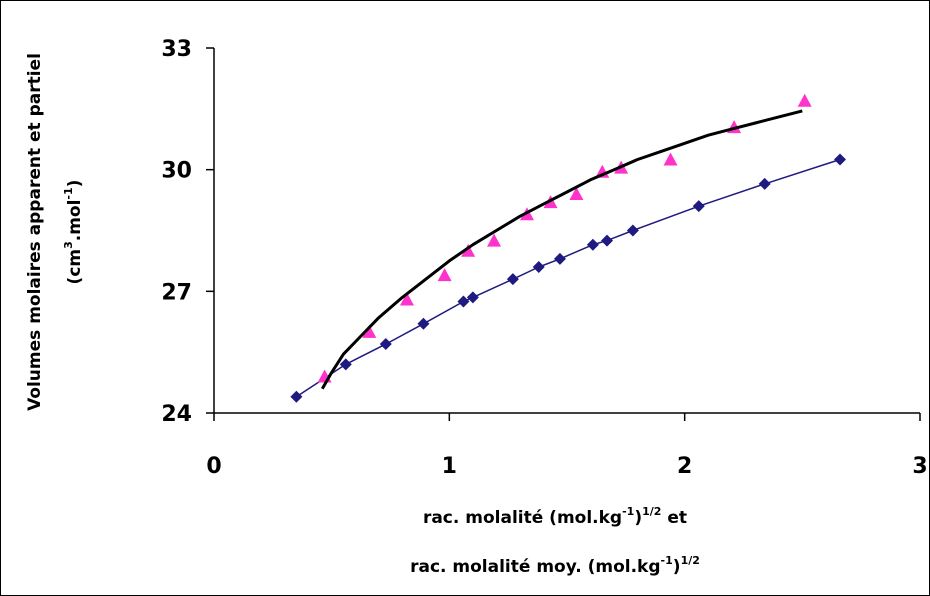 The width and height of the screenshot is (930, 596). Describe the element at coordinates (176, 292) in the screenshot. I see `y-tick-label: 27` at that location.